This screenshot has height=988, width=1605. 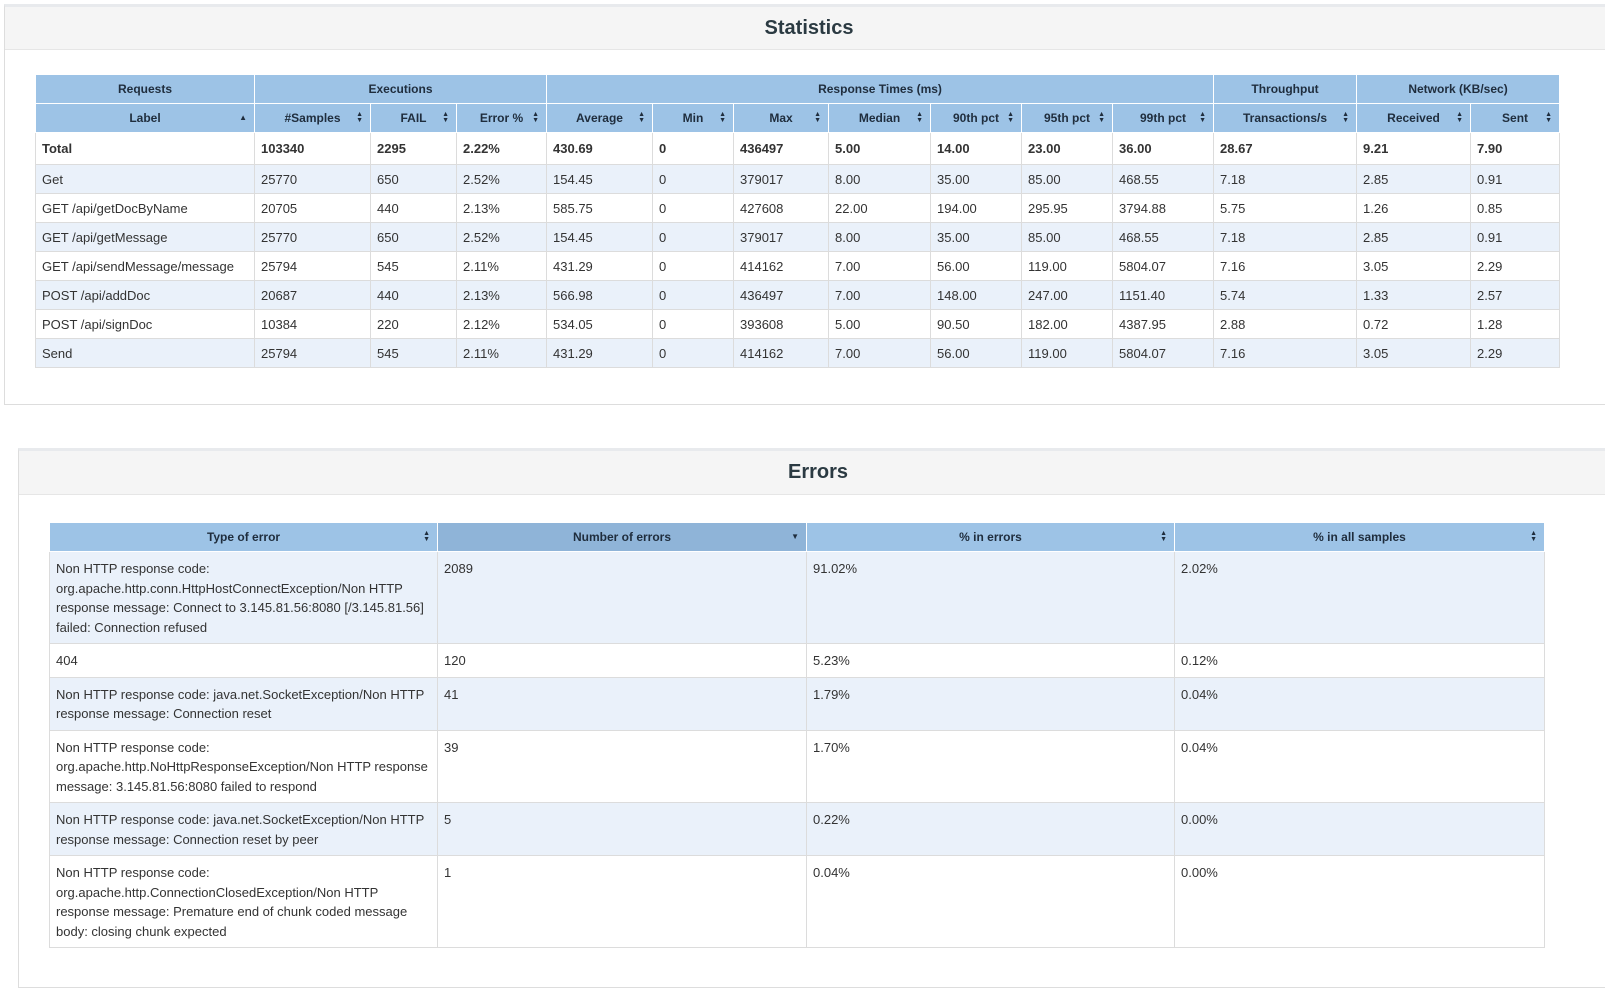 I want to click on table-cell: 220, so click(x=413, y=324).